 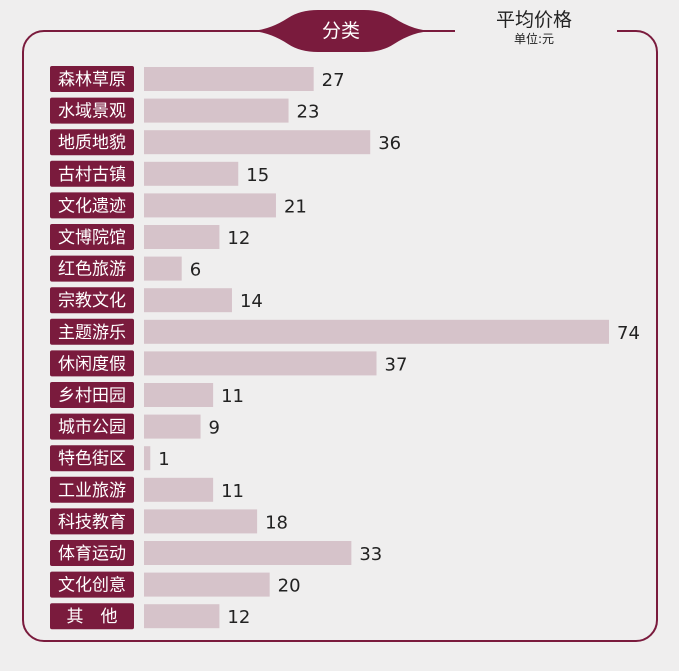 I want to click on bar-row: 地质地貌 36, so click(x=225, y=142).